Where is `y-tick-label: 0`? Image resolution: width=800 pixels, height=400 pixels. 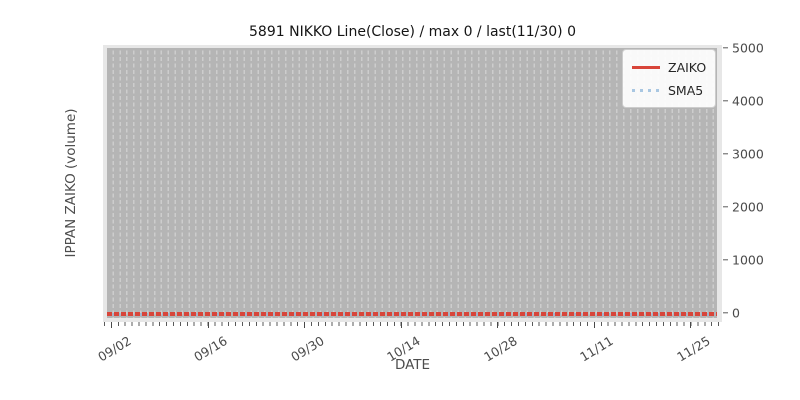
y-tick-label: 0 is located at coordinates (736, 313).